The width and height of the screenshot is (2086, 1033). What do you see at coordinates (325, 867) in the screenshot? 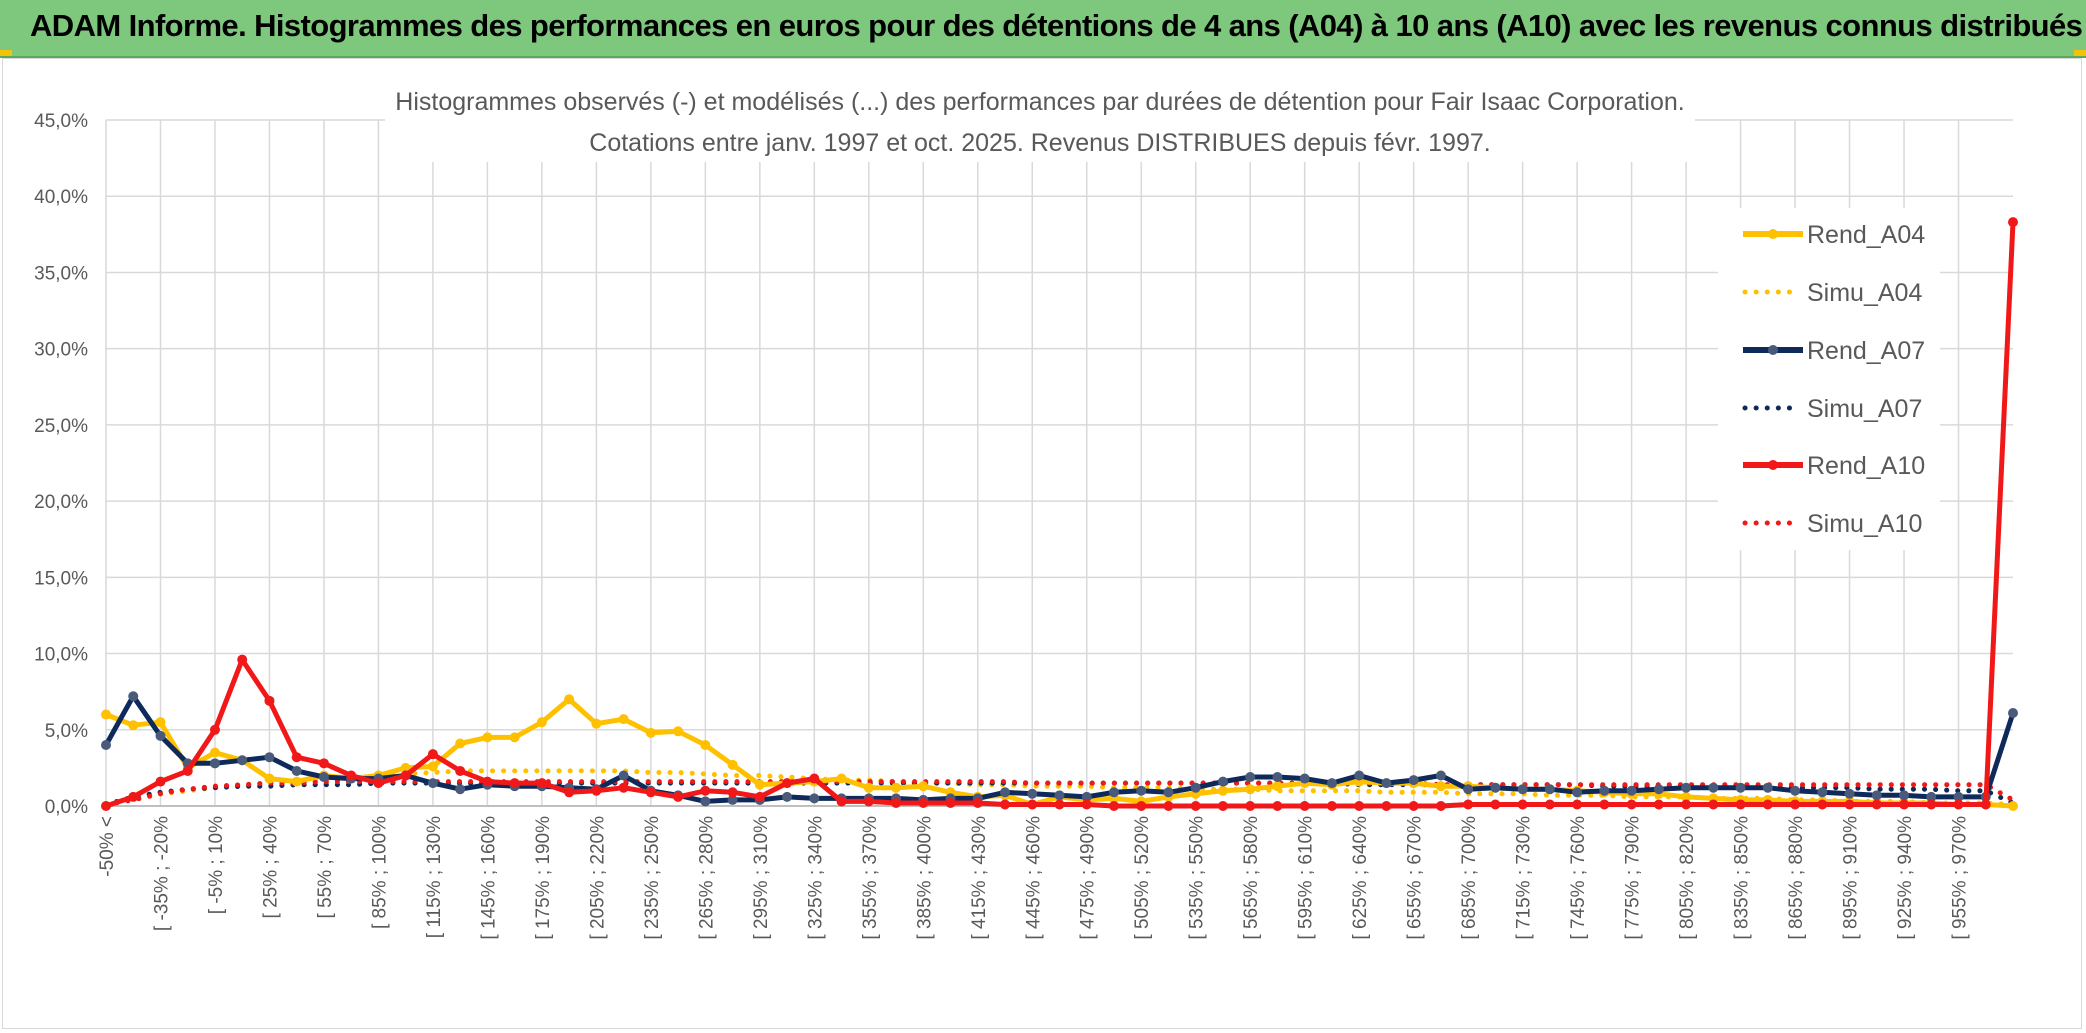
I see `x-tick-label: [ 55% ; 70%` at bounding box center [325, 867].